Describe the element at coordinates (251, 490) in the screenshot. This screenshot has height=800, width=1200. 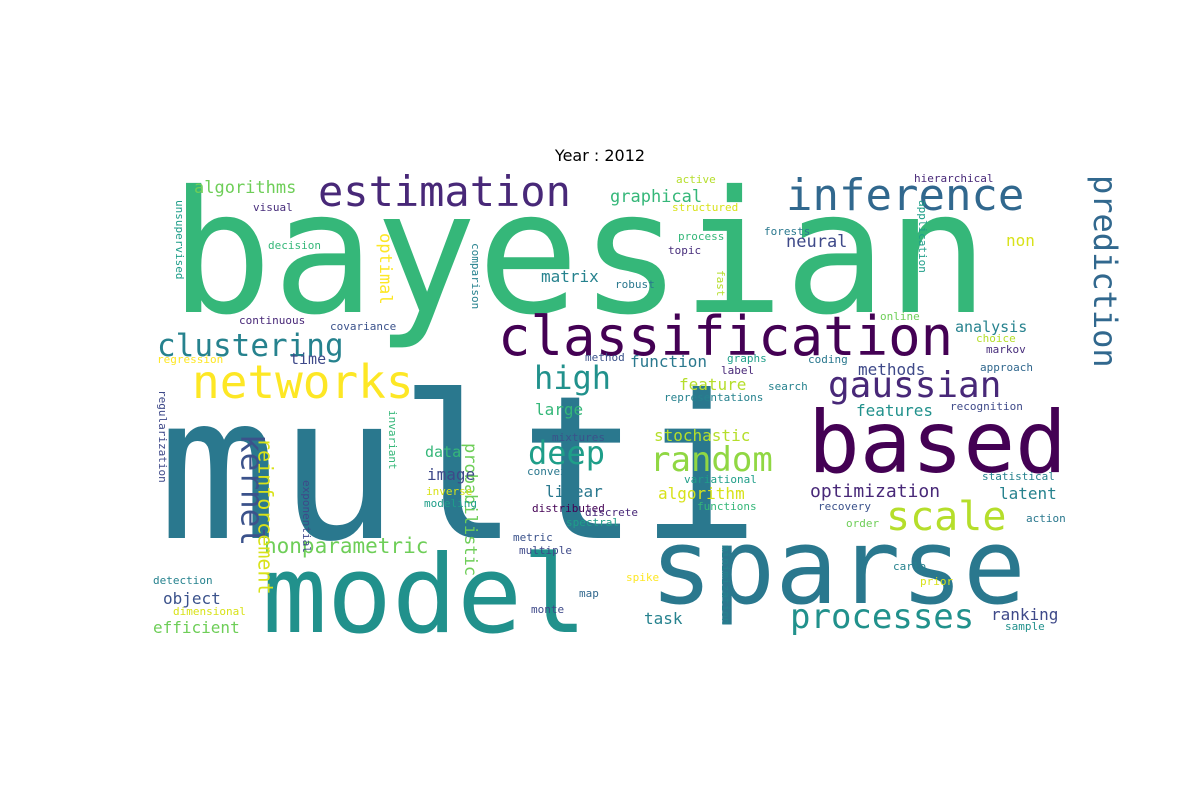
I see `word-kernel: kernel` at that location.